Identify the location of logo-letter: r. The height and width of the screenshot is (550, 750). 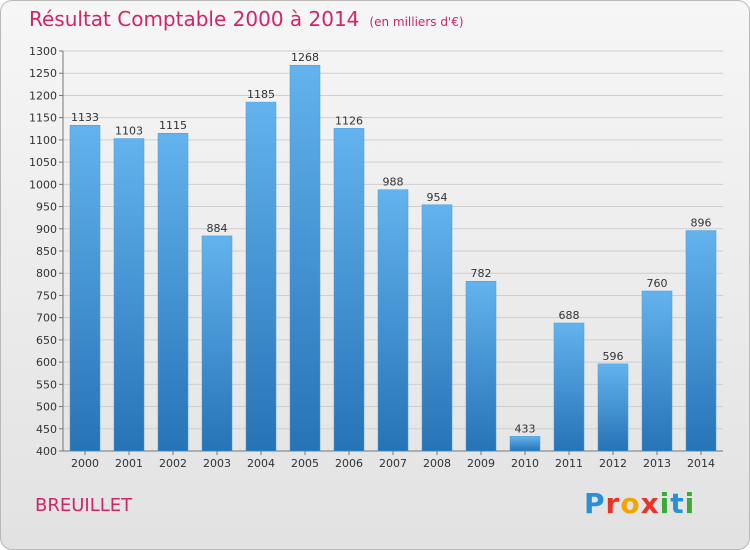
(613, 503).